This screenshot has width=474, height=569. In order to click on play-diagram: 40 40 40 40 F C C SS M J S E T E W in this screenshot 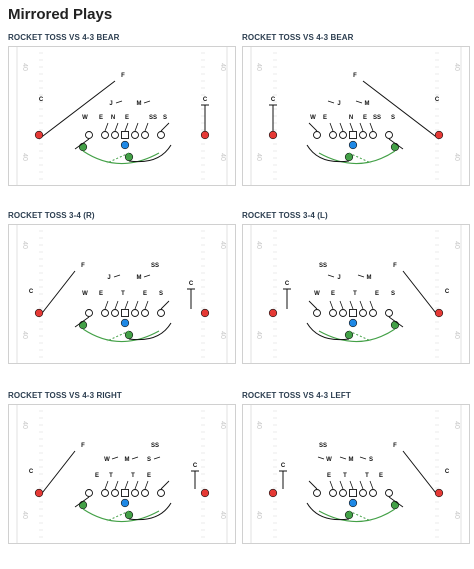, I will do `click(356, 294)`.